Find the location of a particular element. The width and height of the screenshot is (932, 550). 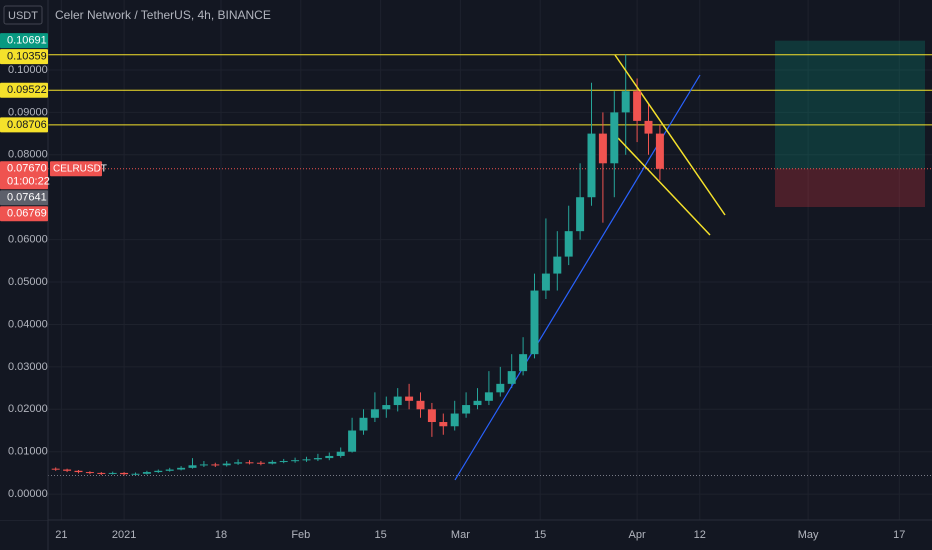

loss-zone is located at coordinates (850, 188).